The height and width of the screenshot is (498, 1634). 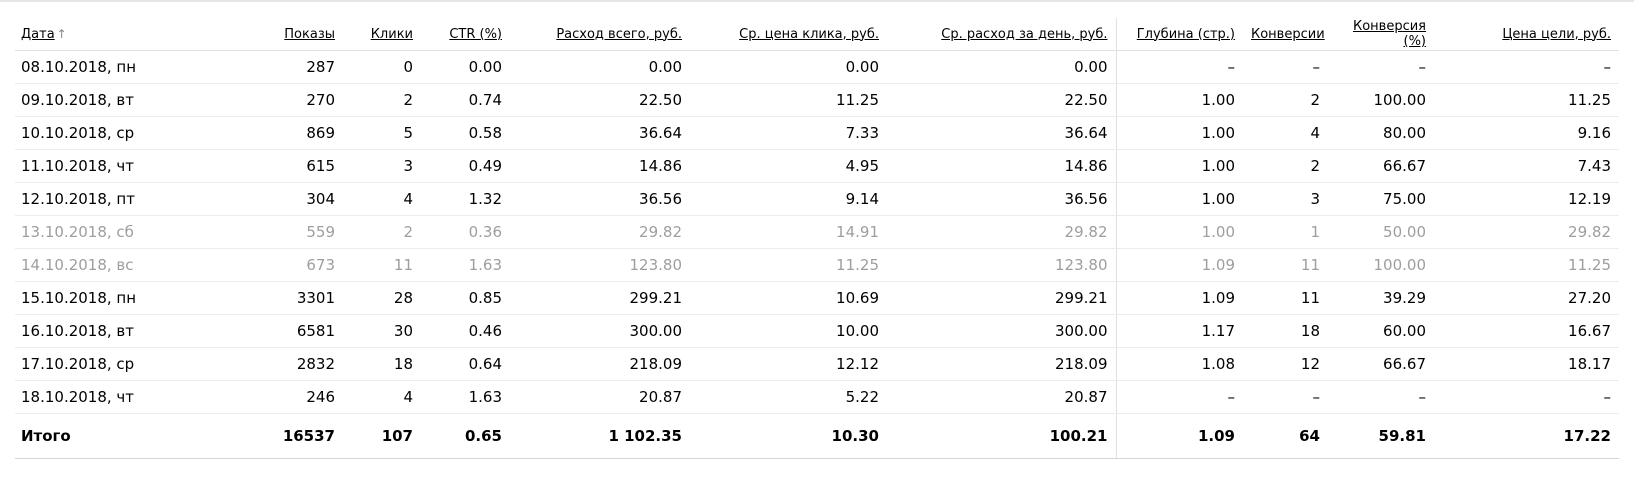 I want to click on column-header-total-cost: Расход всего, руб., so click(x=600, y=34).